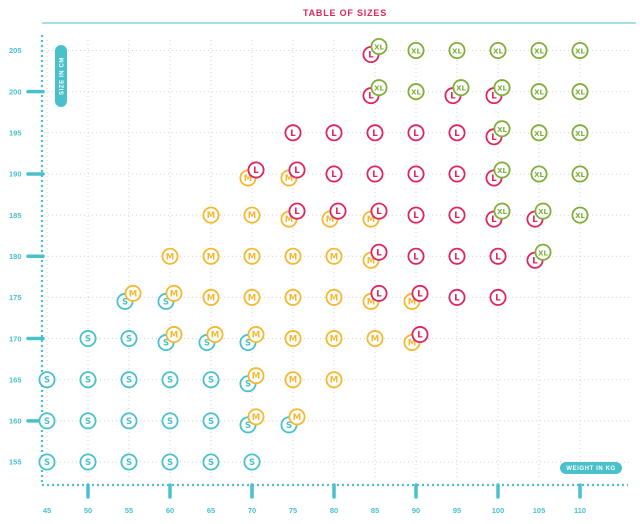 The height and width of the screenshot is (524, 640). I want to click on x-tick-label: 100, so click(498, 510).